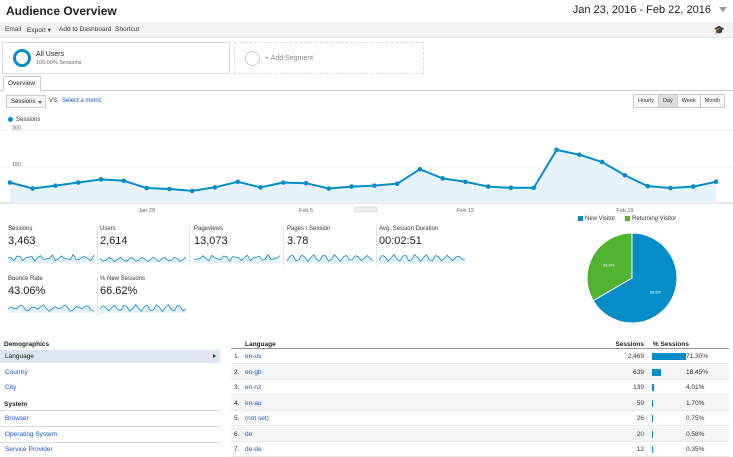  What do you see at coordinates (36, 30) in the screenshot?
I see `export-label: Export` at bounding box center [36, 30].